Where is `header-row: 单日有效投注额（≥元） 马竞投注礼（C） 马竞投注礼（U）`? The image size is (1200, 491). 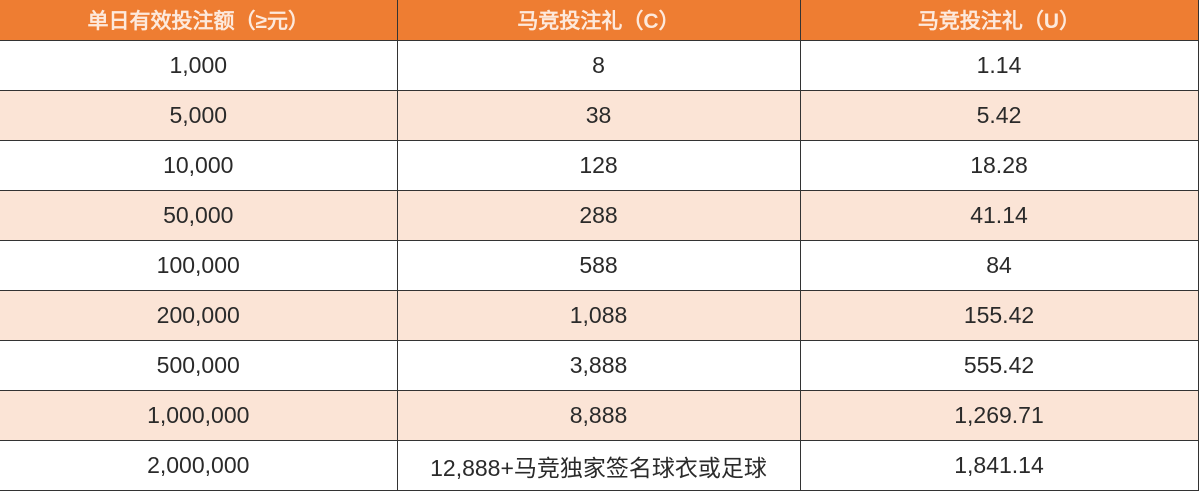
header-row: 单日有效投注额（≥元） 马竞投注礼（C） 马竞投注礼（U） is located at coordinates (599, 20).